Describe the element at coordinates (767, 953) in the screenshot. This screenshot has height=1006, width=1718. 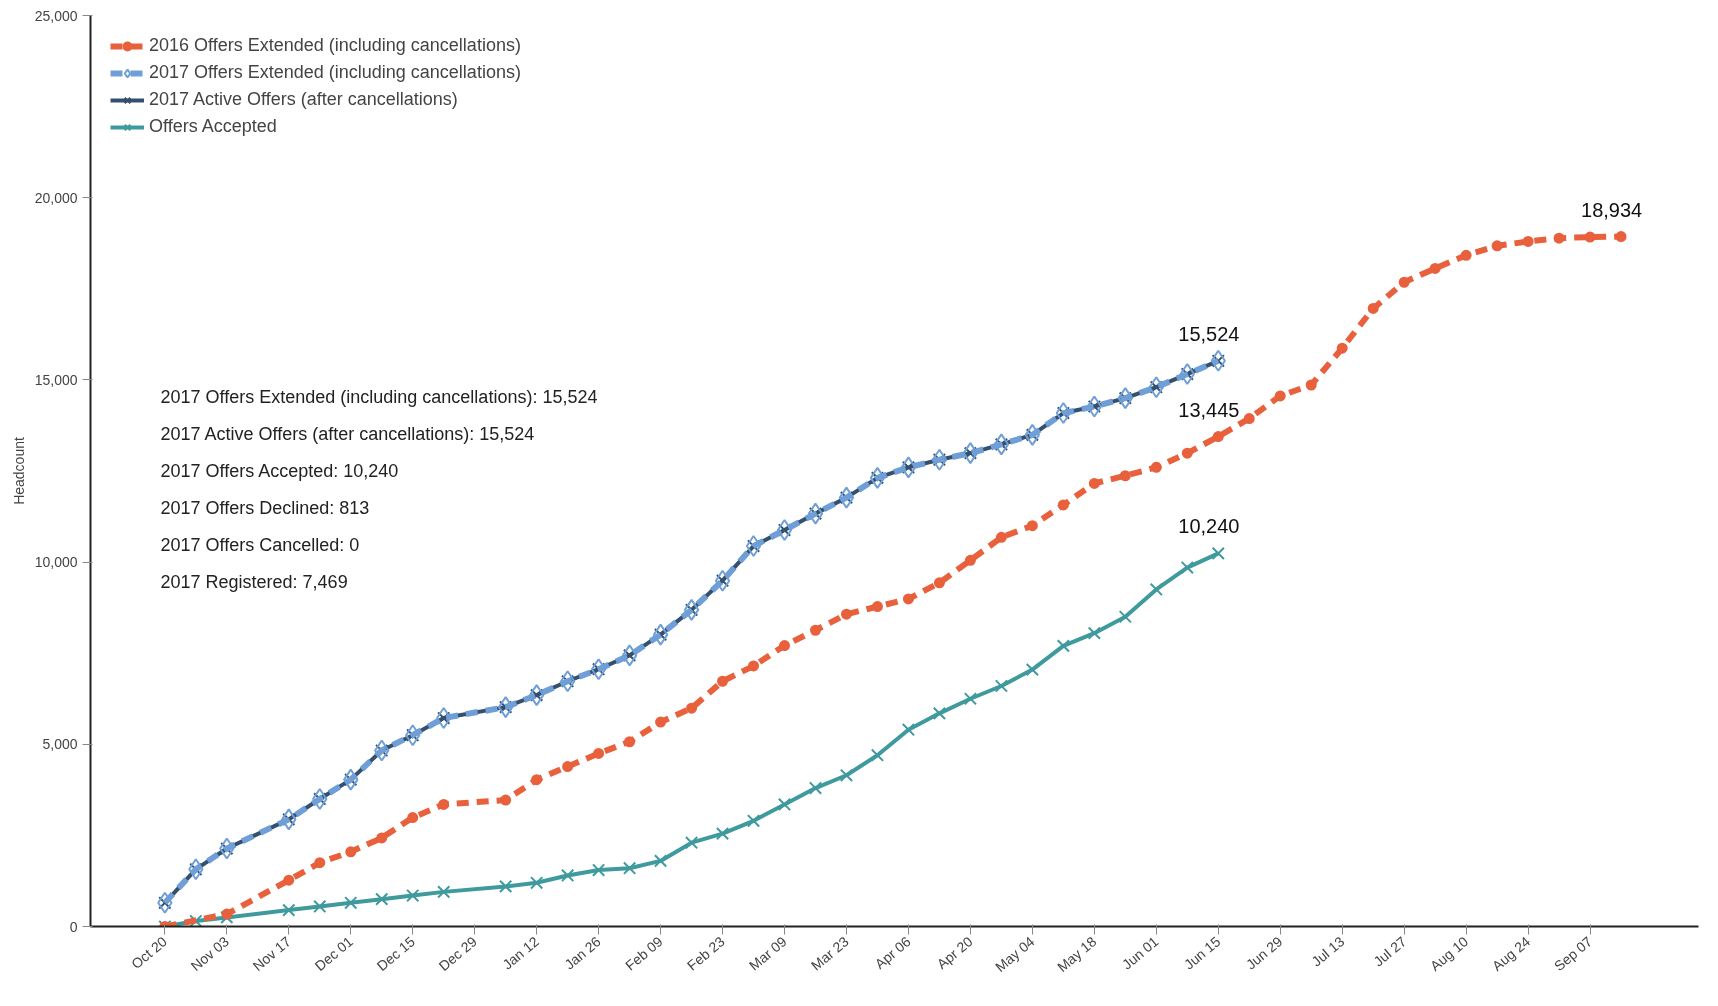
I see `x-tick-label: Mar 09` at that location.